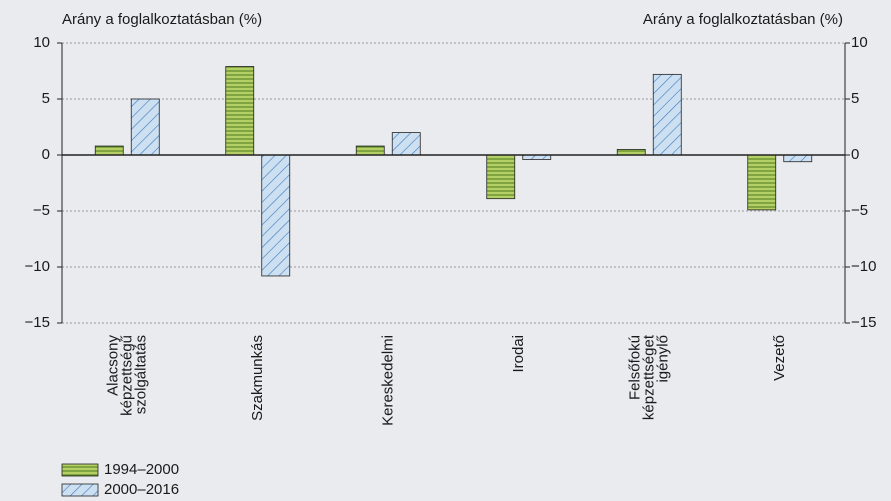 This screenshot has height=501, width=891. Describe the element at coordinates (141, 469) in the screenshot. I see `legend-label: 1994–2000` at that location.